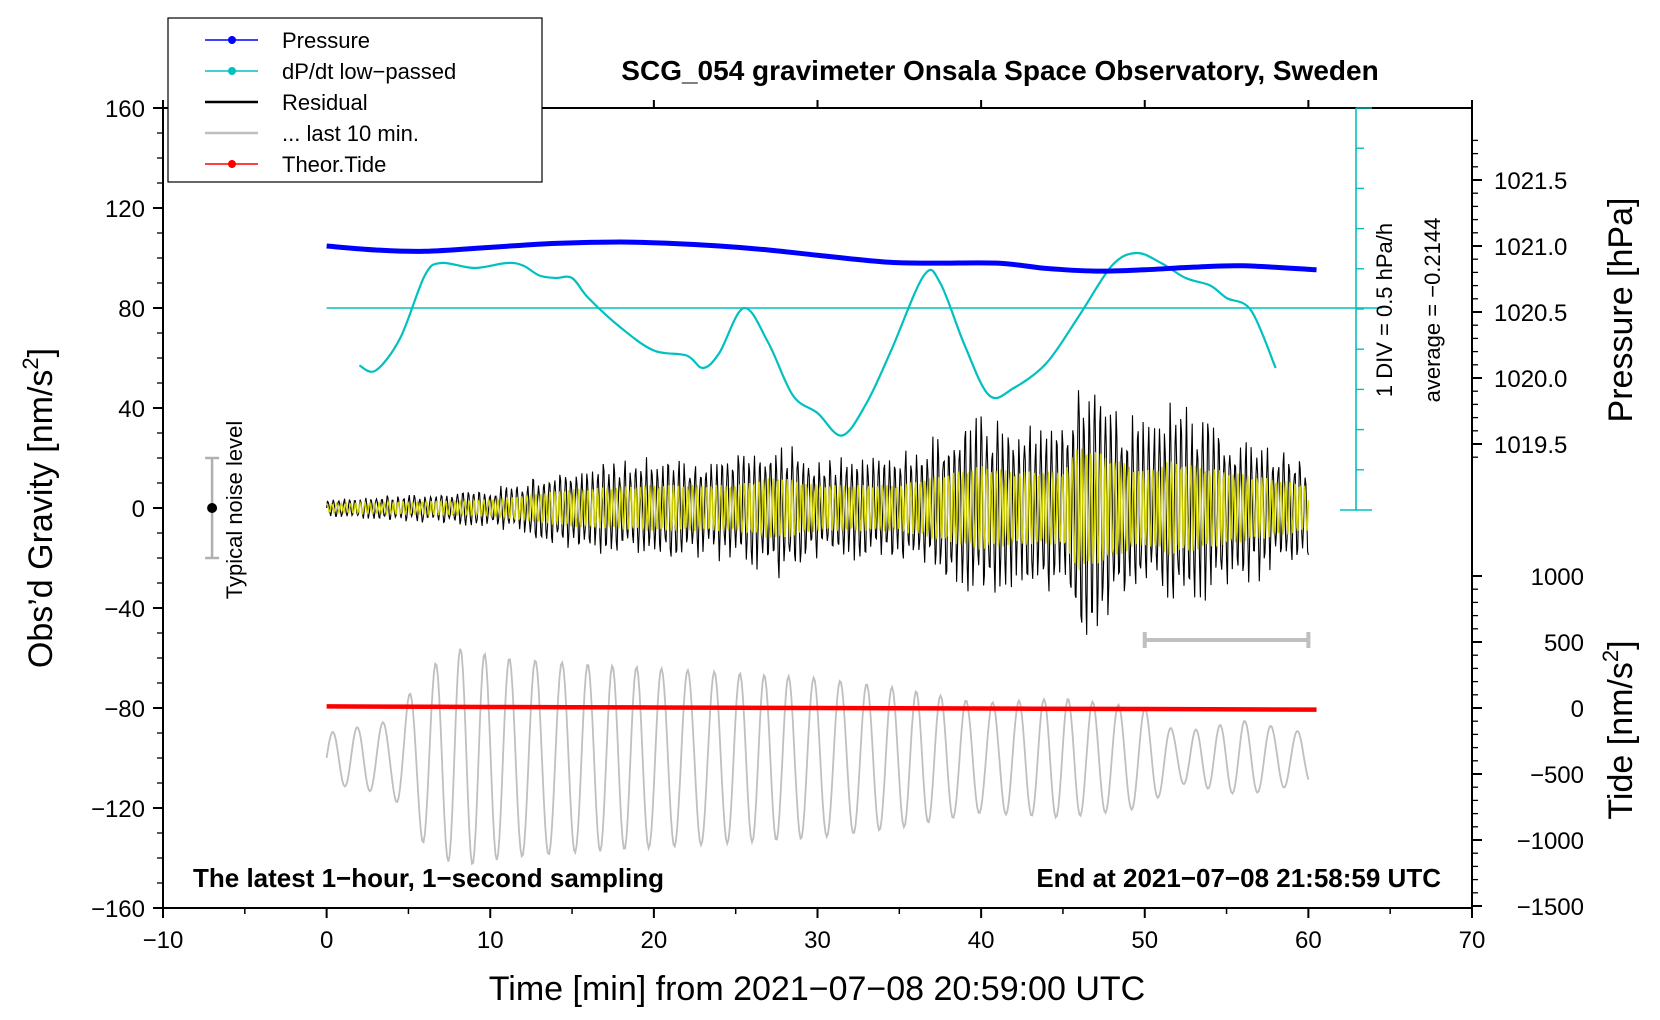 The height and width of the screenshot is (1020, 1660). I want to click on series-pressure, so click(821, 256).